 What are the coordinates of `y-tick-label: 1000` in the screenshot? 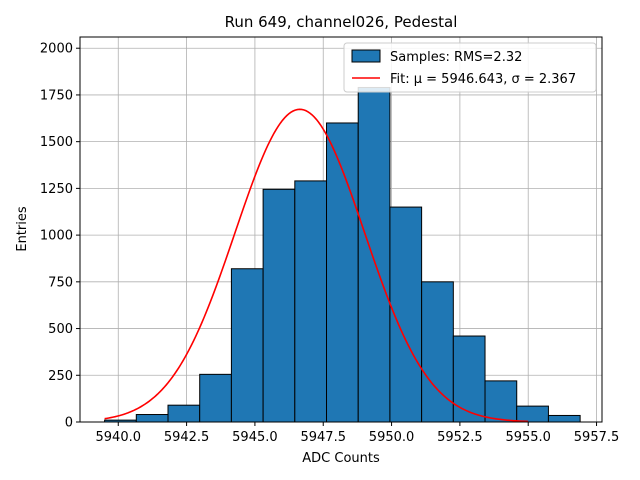 It's located at (56, 236).